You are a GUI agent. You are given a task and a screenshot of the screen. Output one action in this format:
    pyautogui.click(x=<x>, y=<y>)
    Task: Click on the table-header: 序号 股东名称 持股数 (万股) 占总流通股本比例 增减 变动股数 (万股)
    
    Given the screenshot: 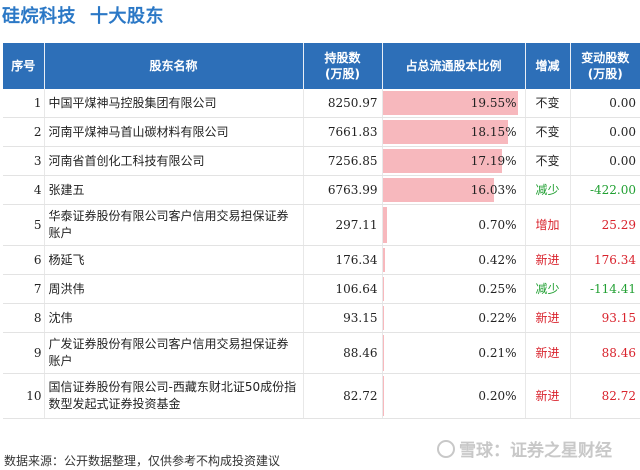 What is the action you would take?
    pyautogui.click(x=321, y=66)
    